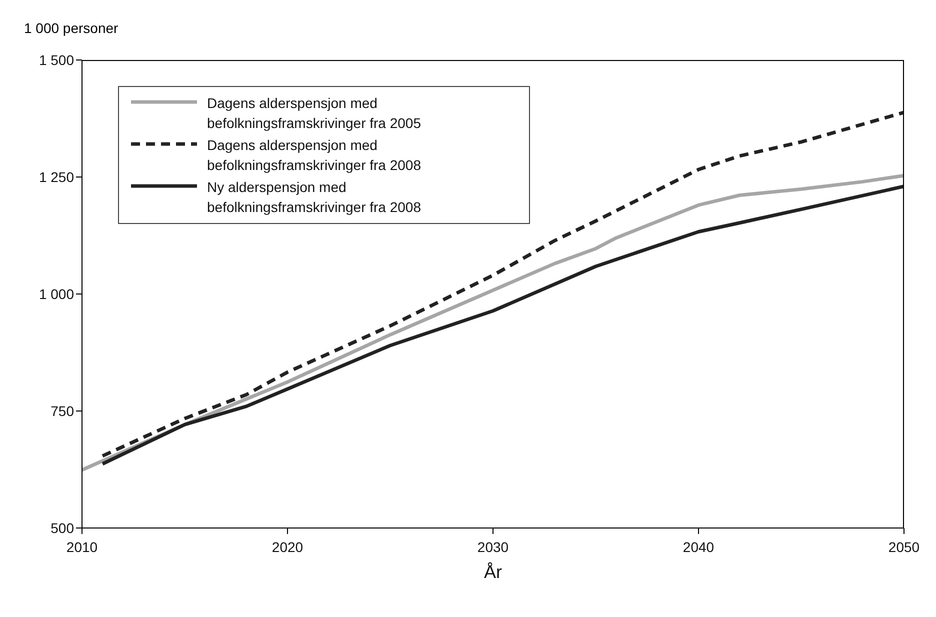 This screenshot has width=936, height=617. What do you see at coordinates (71, 28) in the screenshot?
I see `y-axis-title: 1 000 personer` at bounding box center [71, 28].